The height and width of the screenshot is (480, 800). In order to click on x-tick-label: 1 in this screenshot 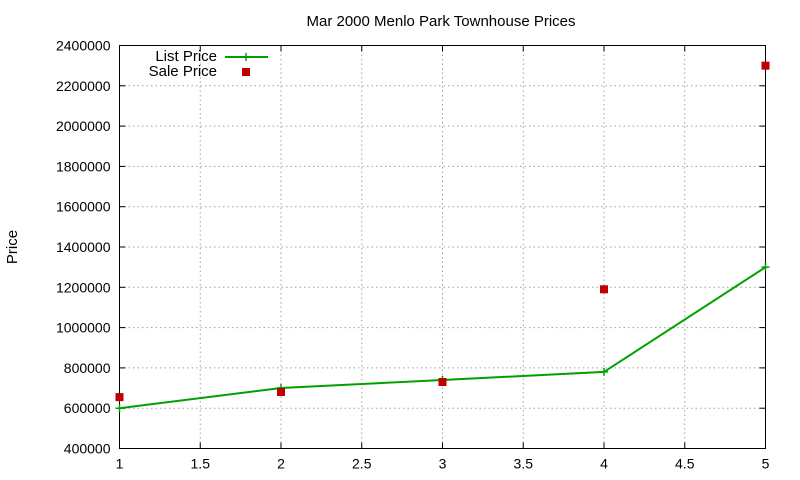, I will do `click(120, 464)`.